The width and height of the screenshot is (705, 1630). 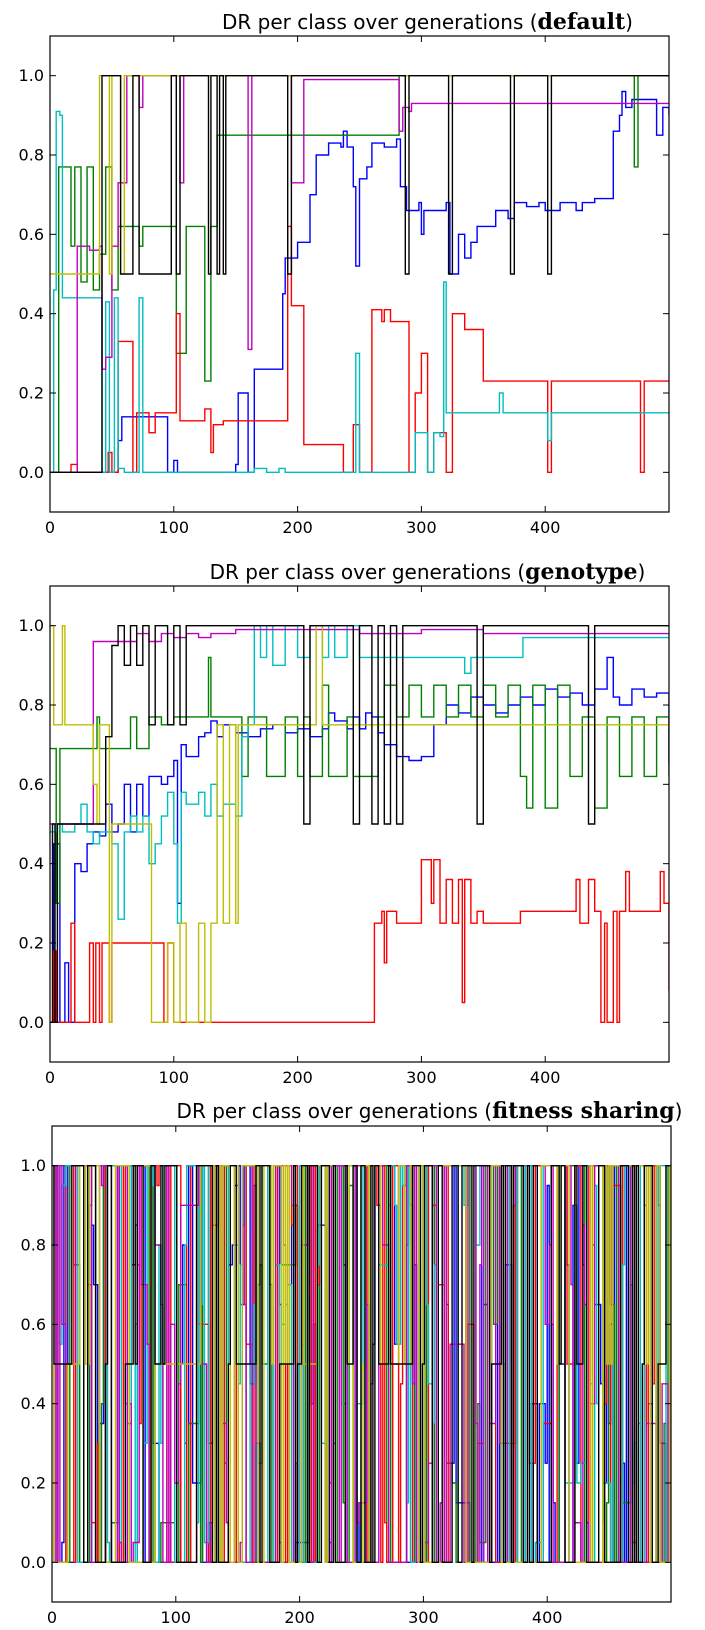 I want to click on chart-title: DR per class over generations (genotype), so click(x=428, y=572).